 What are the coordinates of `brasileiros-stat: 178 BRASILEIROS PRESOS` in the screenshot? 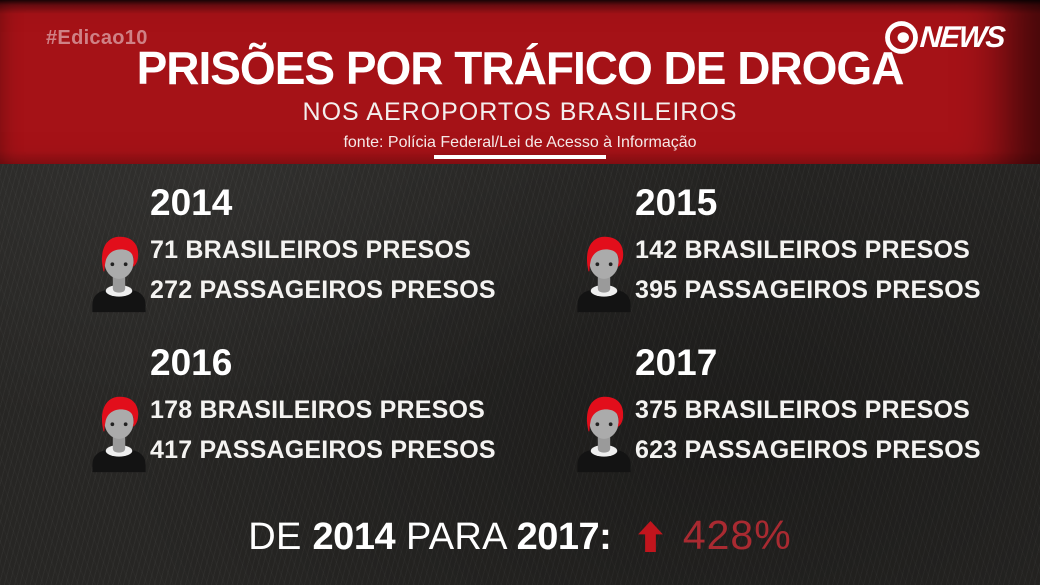 It's located at (318, 410).